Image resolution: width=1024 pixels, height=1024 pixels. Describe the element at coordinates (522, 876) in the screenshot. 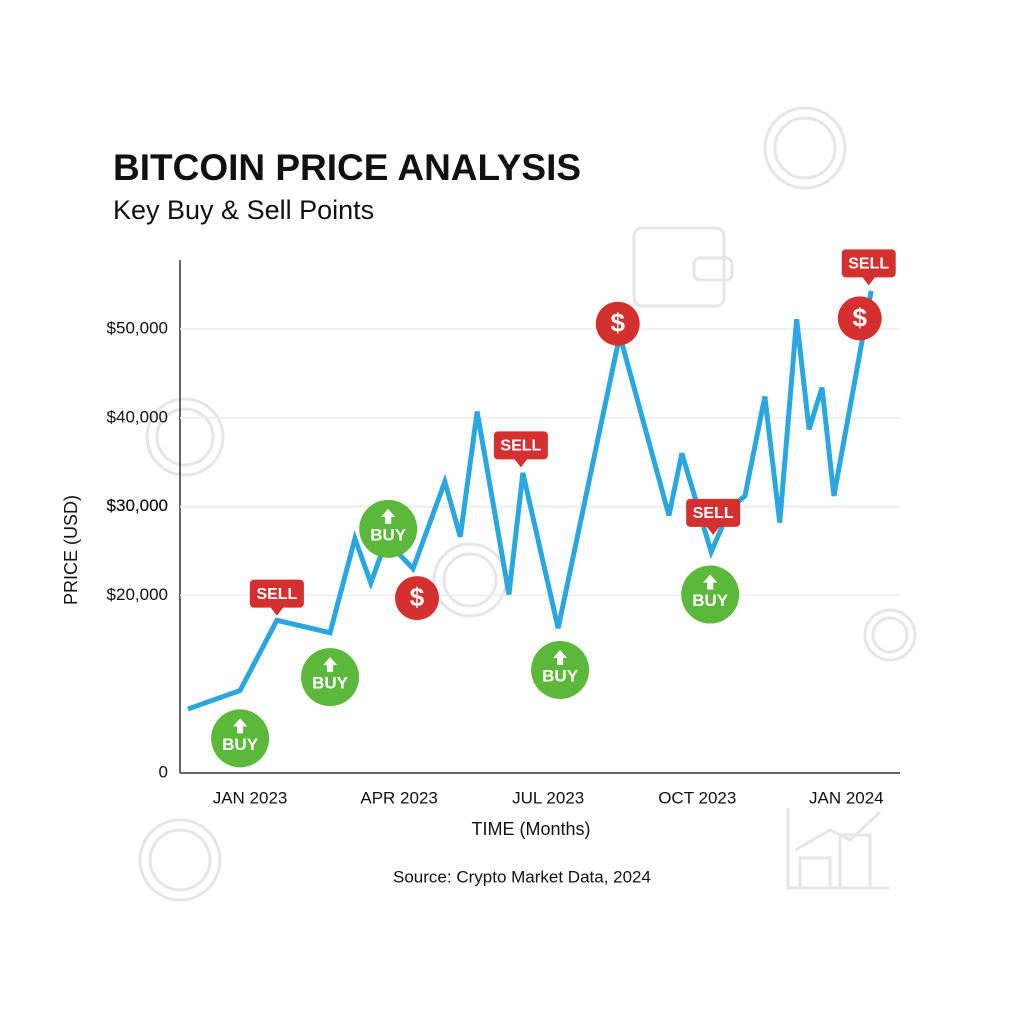

I see `source-note: Source: Crypto Market Data, 2024` at that location.